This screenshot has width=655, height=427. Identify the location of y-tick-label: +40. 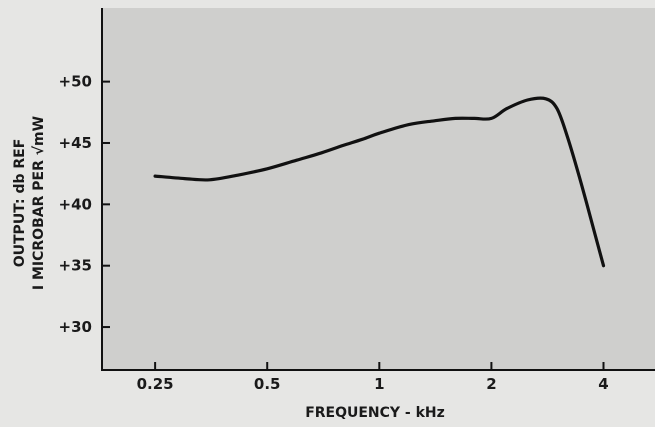
(75, 204).